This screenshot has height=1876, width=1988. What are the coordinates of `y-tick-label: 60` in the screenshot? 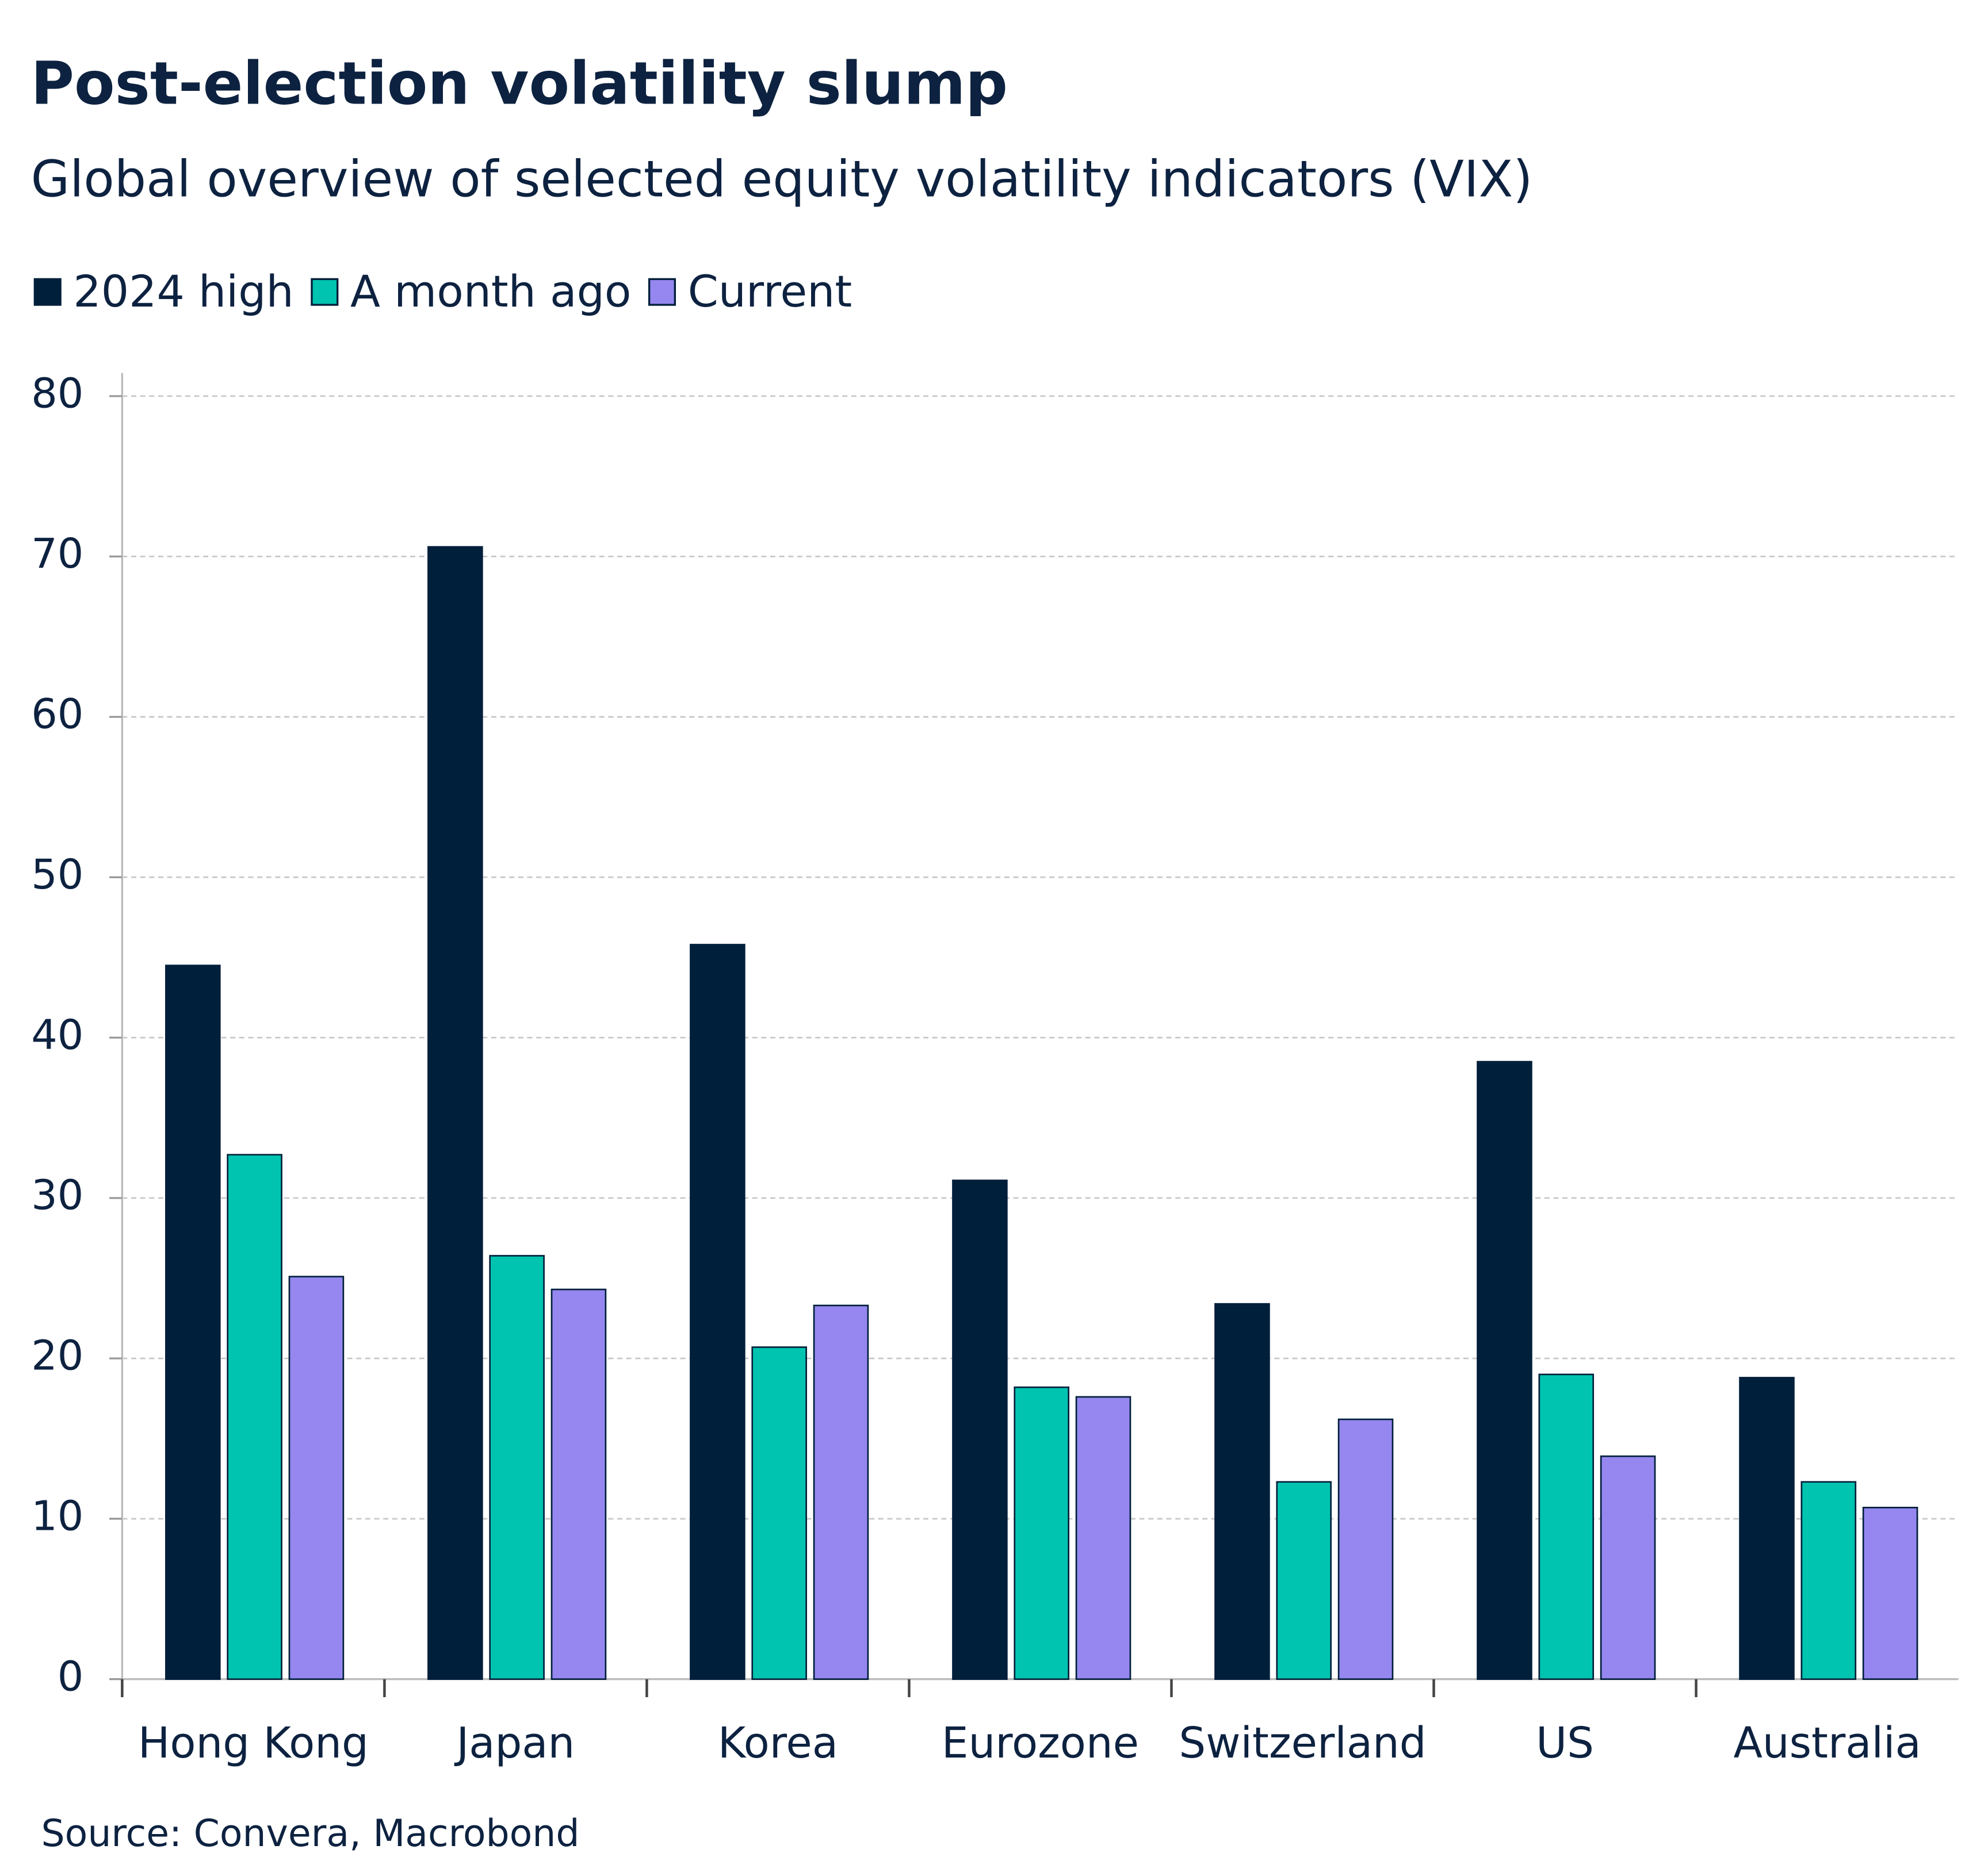 It's located at (57, 714).